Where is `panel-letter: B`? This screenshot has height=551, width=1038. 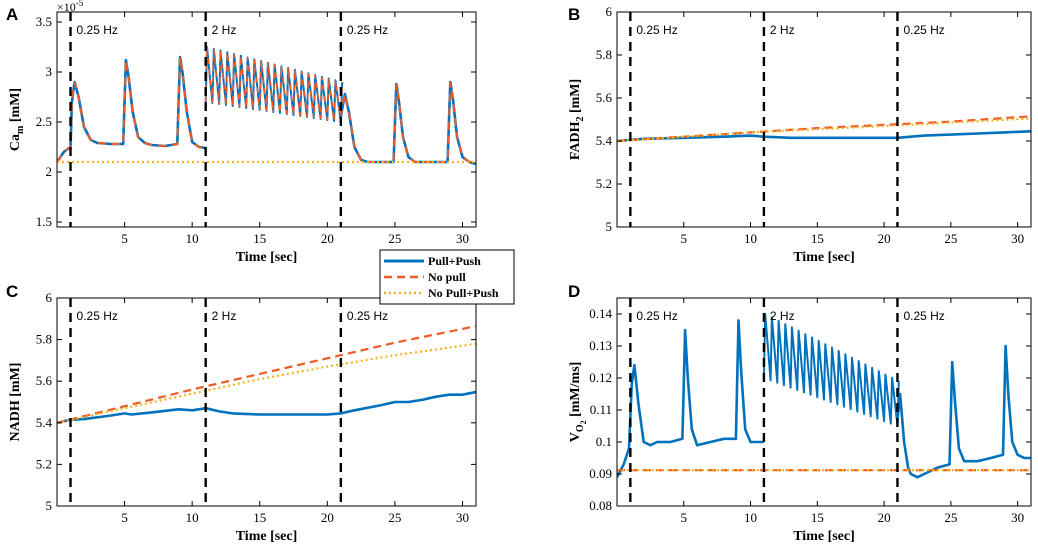
panel-letter: B is located at coordinates (574, 14).